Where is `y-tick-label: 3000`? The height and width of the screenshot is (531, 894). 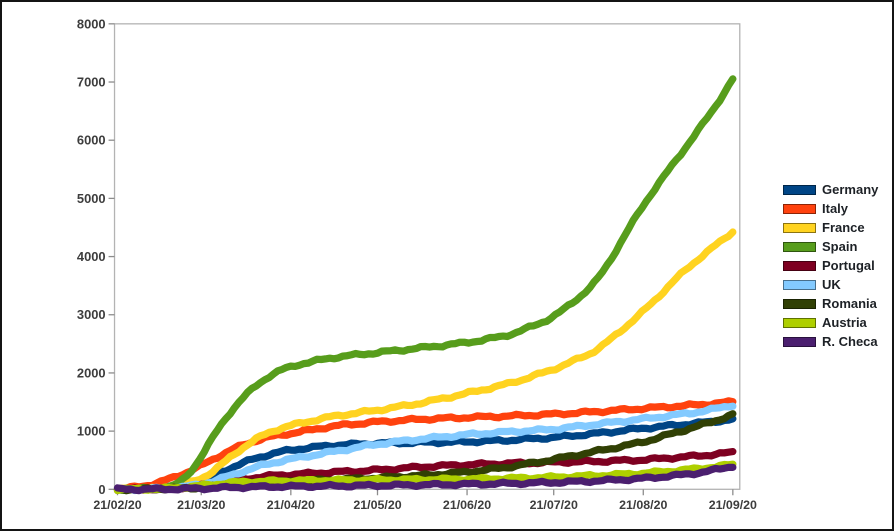
y-tick-label: 3000 is located at coordinates (91, 314).